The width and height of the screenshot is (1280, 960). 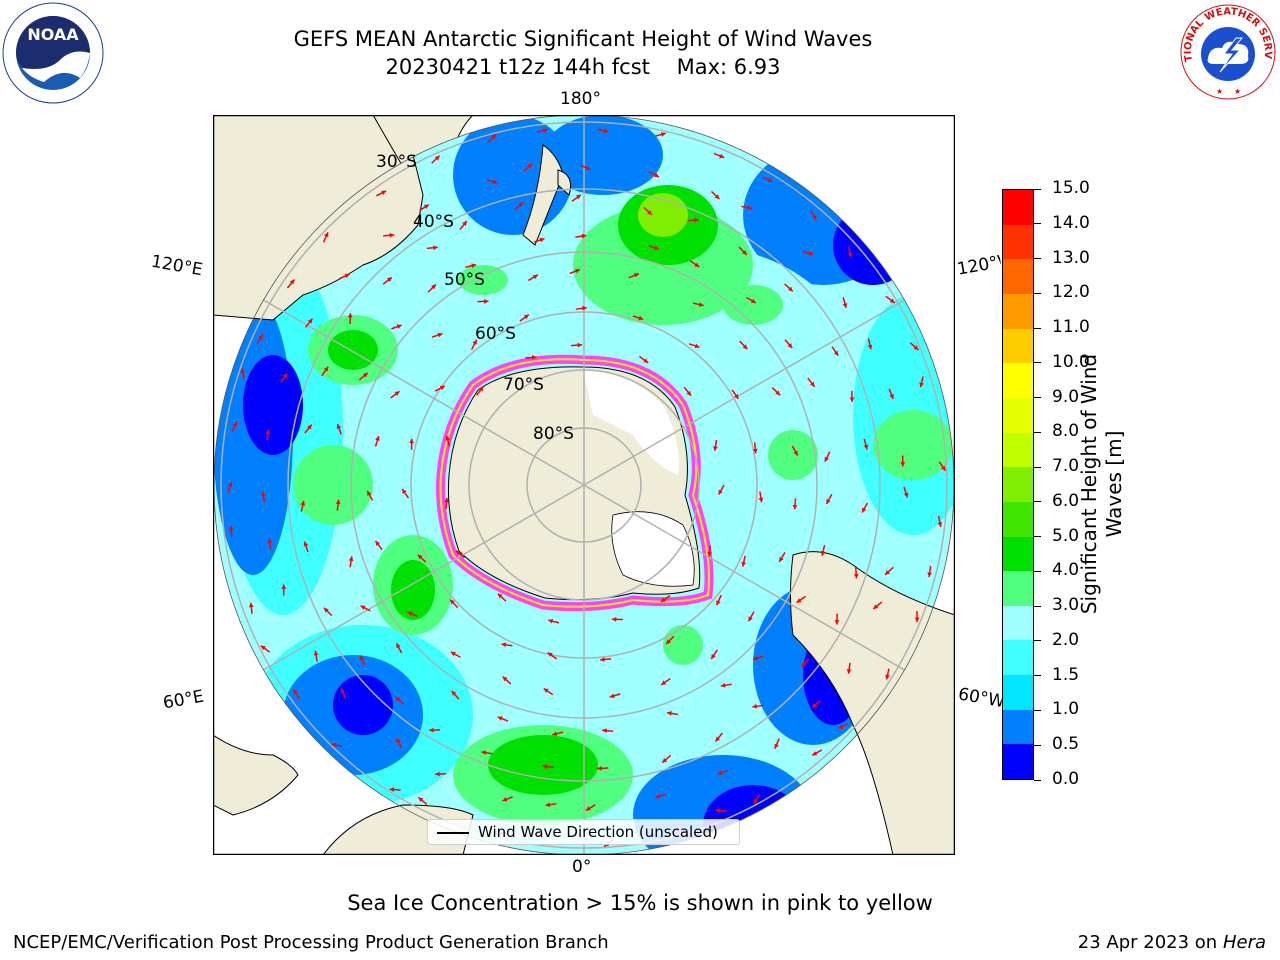 What do you see at coordinates (1066, 639) in the screenshot?
I see `colorbar-tick-label: 2.0` at bounding box center [1066, 639].